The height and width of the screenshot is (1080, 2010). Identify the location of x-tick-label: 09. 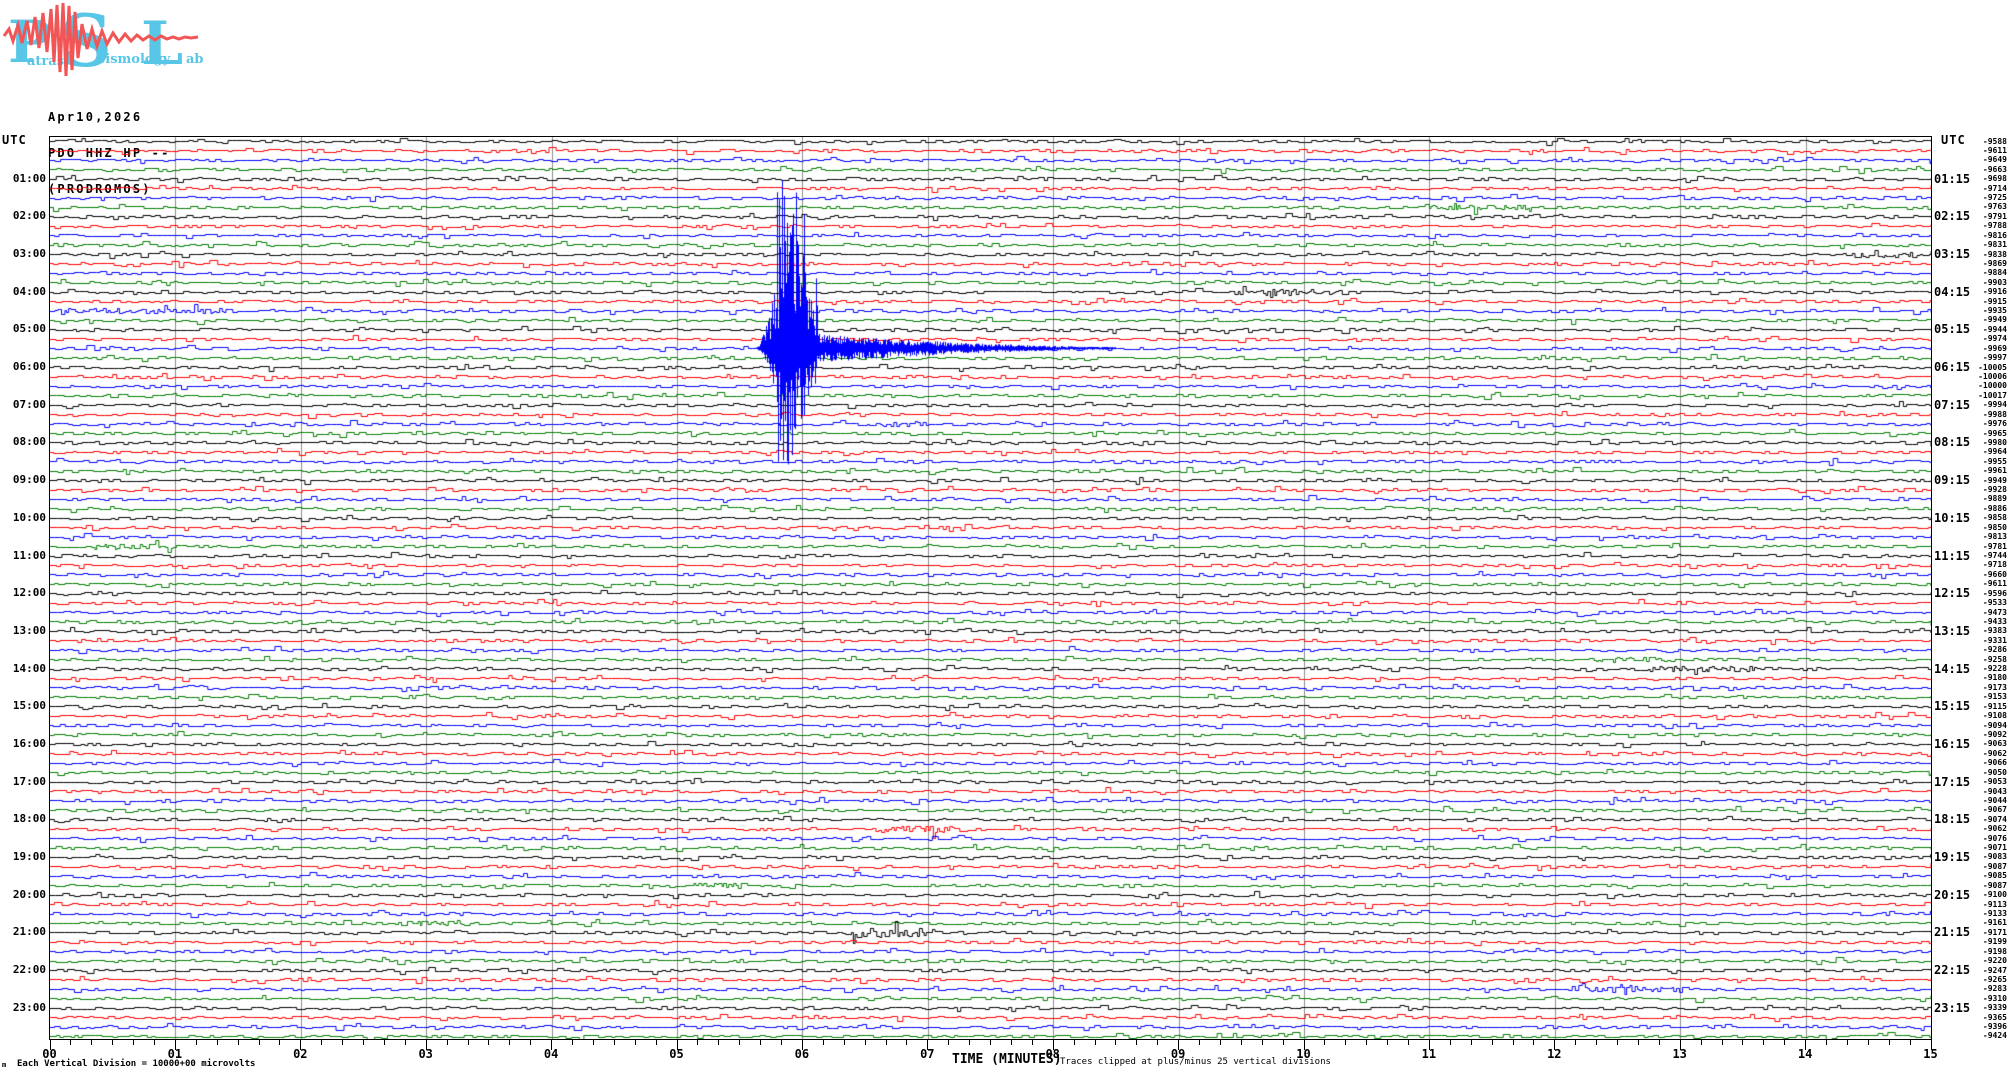
(1178, 1054).